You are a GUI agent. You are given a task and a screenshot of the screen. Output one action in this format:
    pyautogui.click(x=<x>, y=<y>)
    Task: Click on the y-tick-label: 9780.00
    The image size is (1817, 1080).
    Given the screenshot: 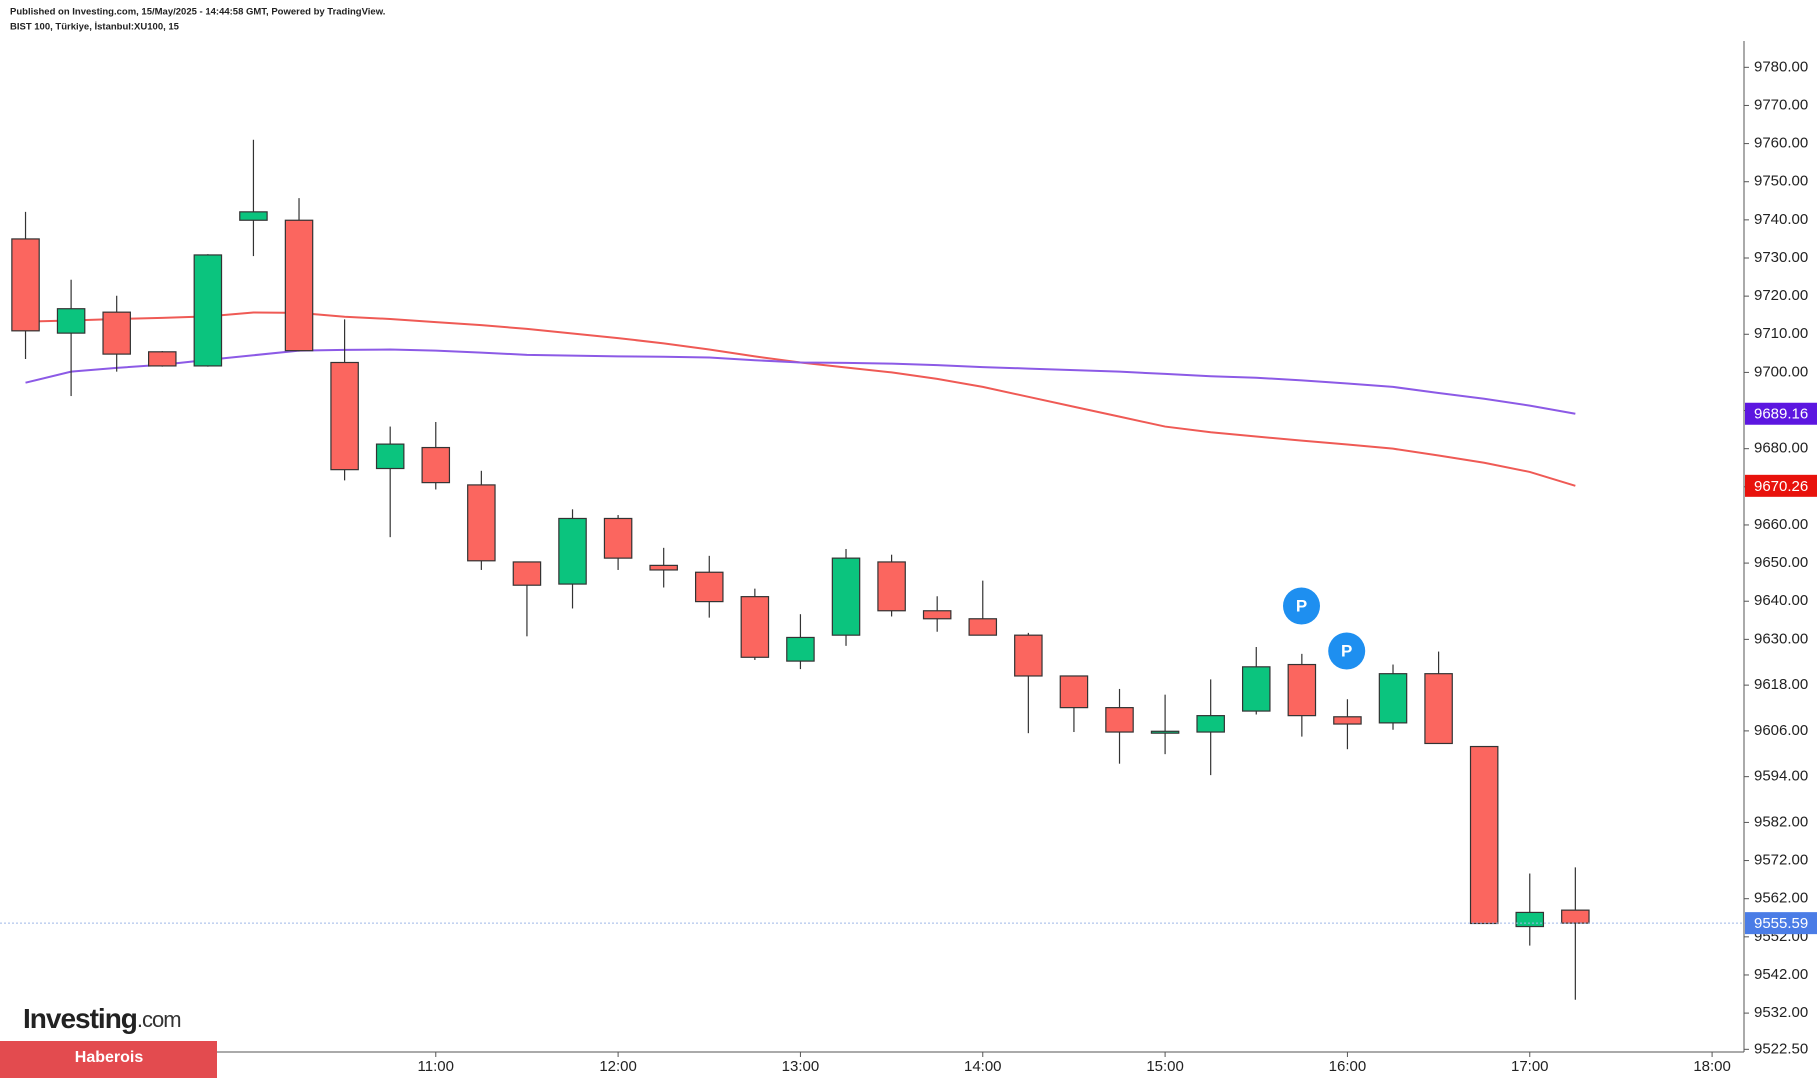 What is the action you would take?
    pyautogui.click(x=1781, y=66)
    